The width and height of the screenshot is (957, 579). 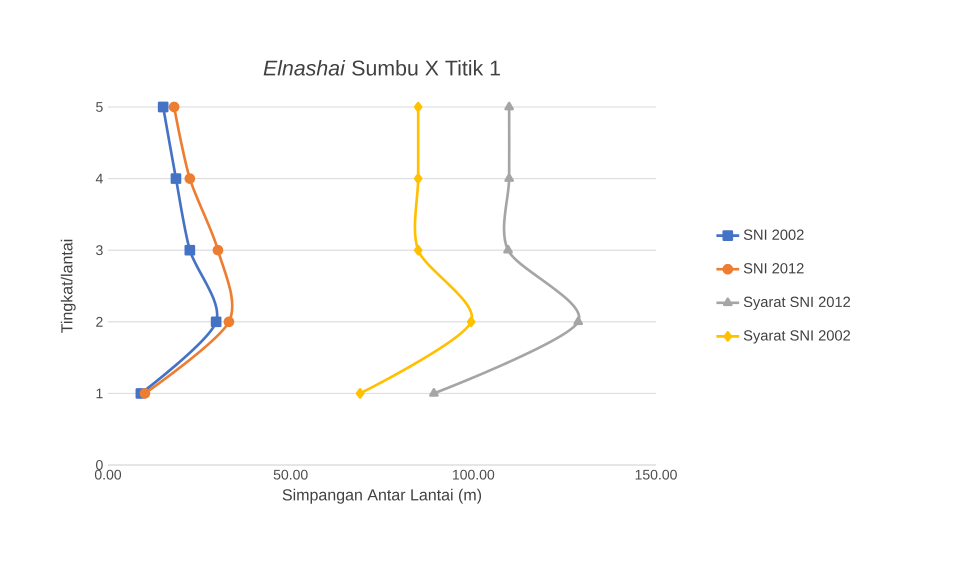 I want to click on x-tick-label: 150.00, so click(x=656, y=475).